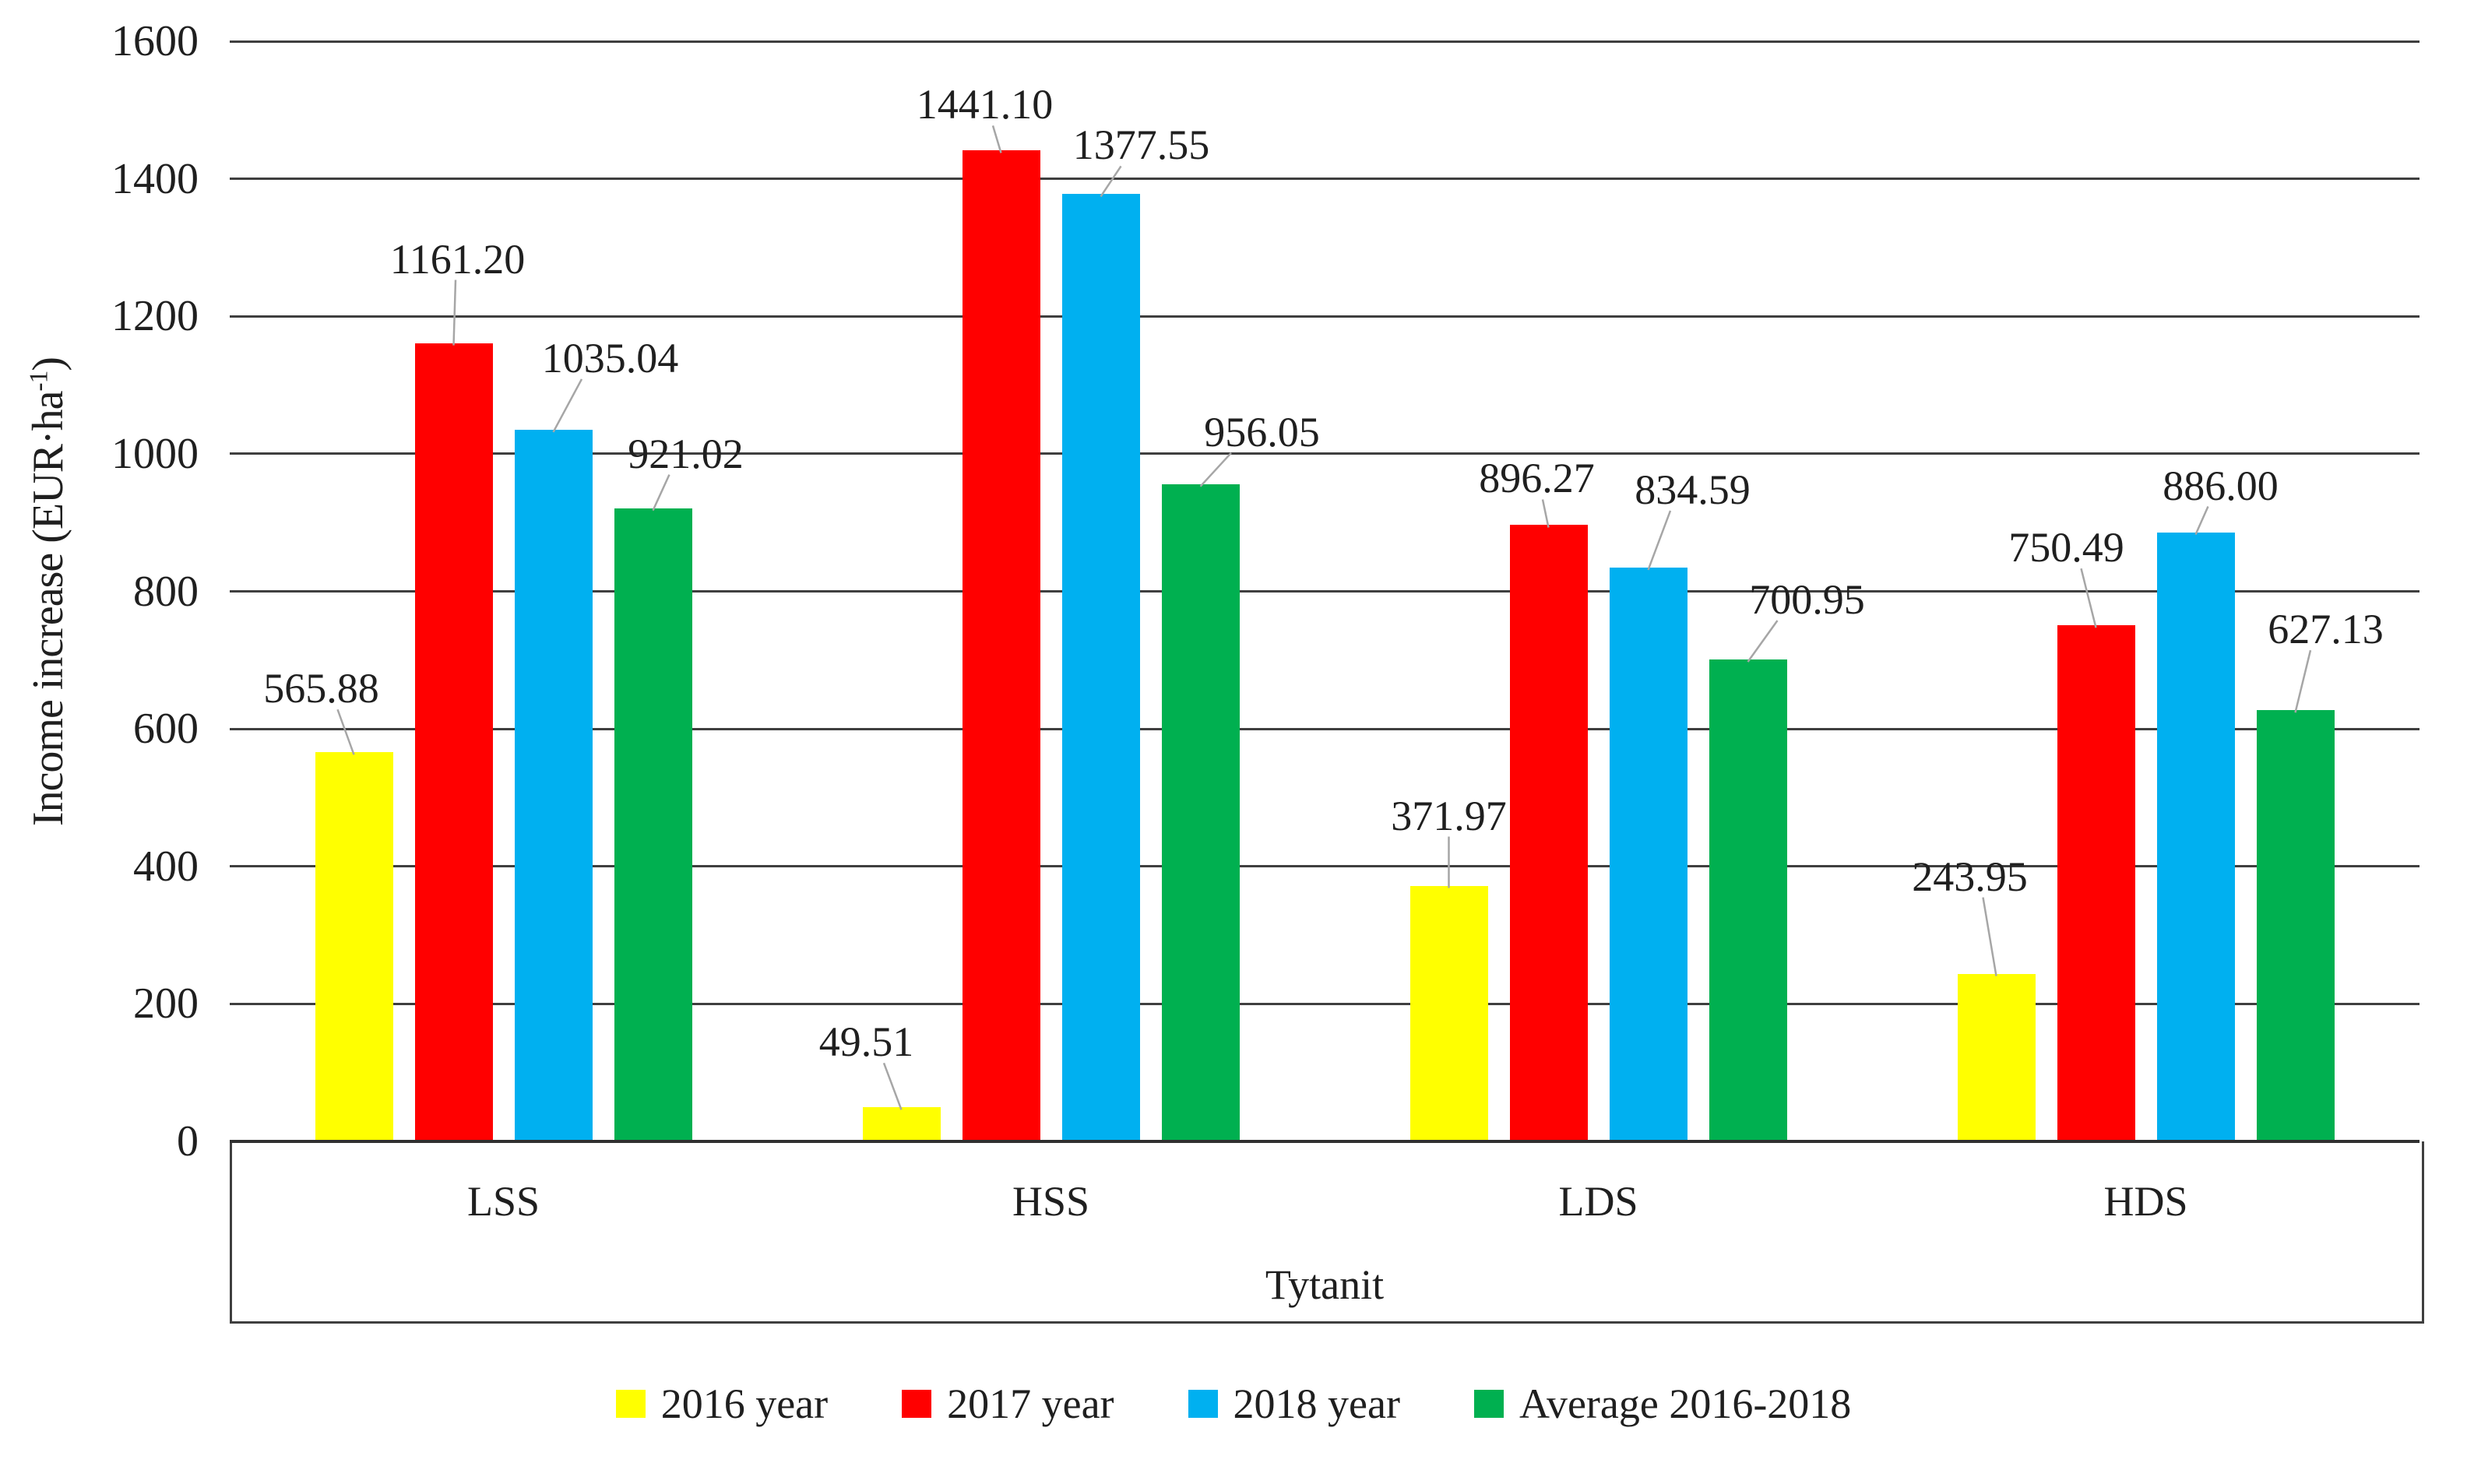  Describe the element at coordinates (155, 41) in the screenshot. I see `y-tick-label-1600: 1600` at that location.